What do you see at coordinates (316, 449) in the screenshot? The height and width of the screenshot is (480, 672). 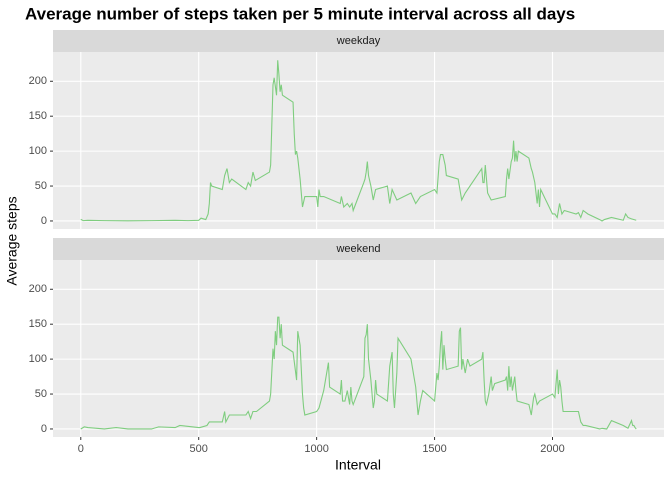 I see `x-tick-label: 1000` at bounding box center [316, 449].